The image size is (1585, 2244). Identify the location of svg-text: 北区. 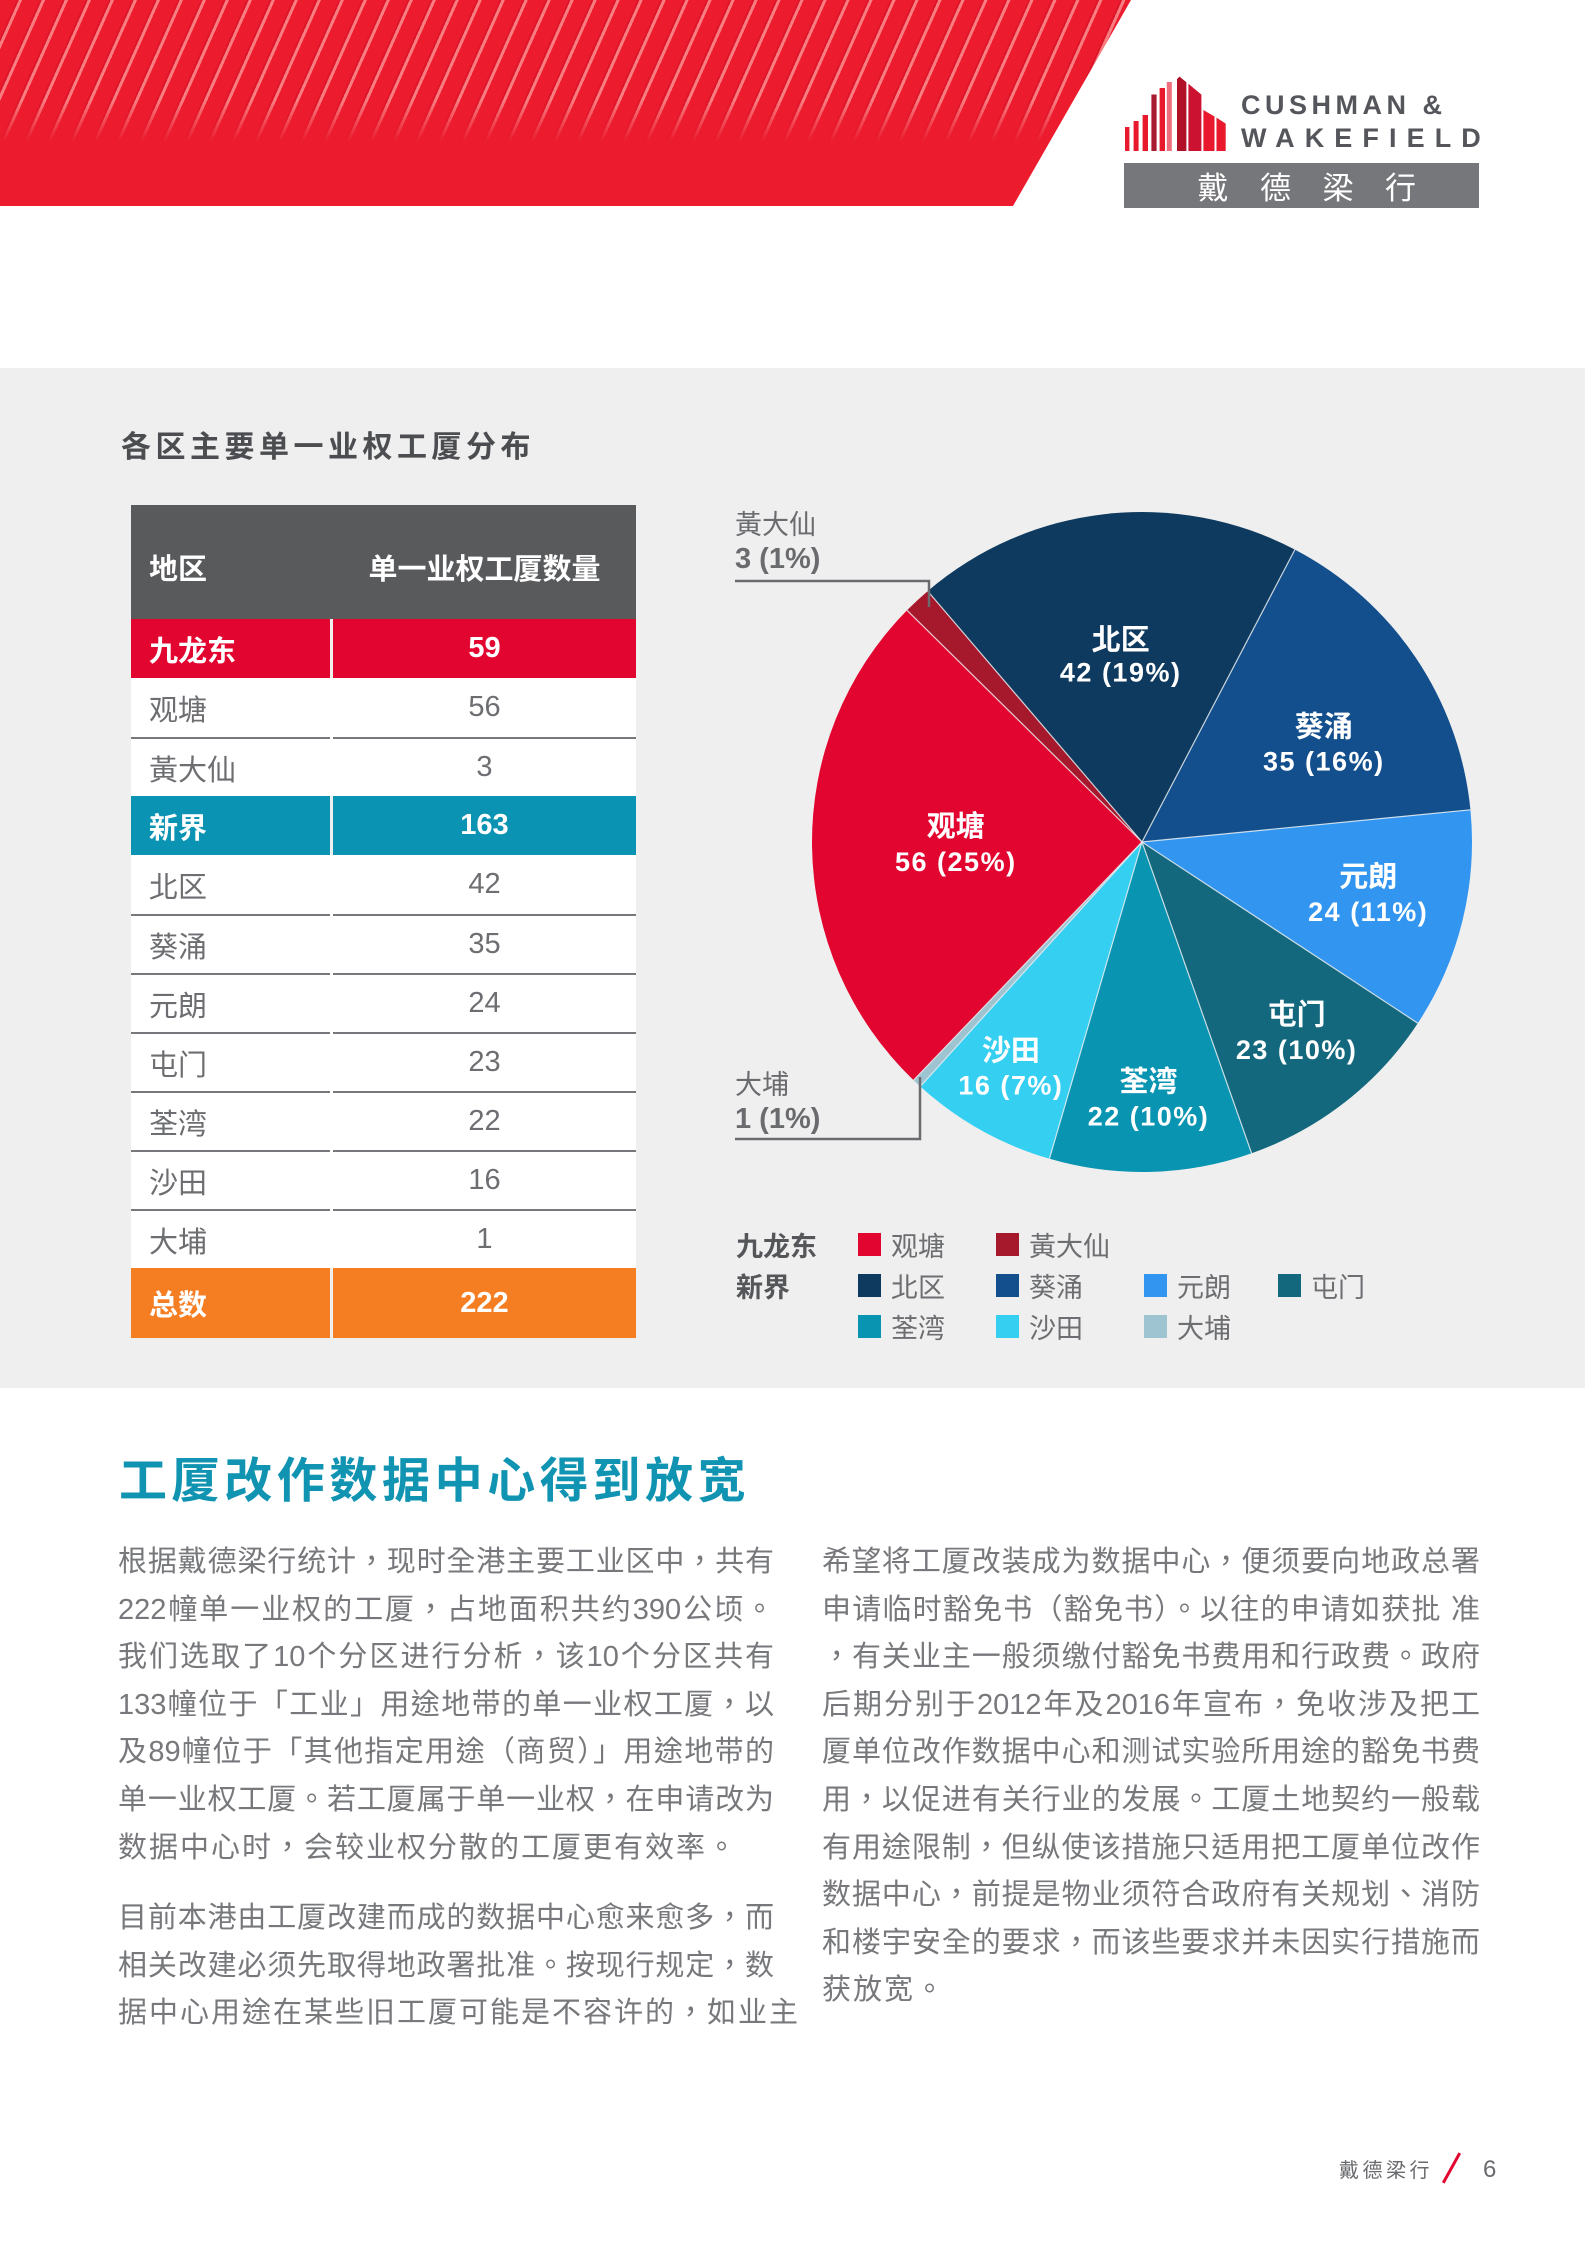
(1121, 640).